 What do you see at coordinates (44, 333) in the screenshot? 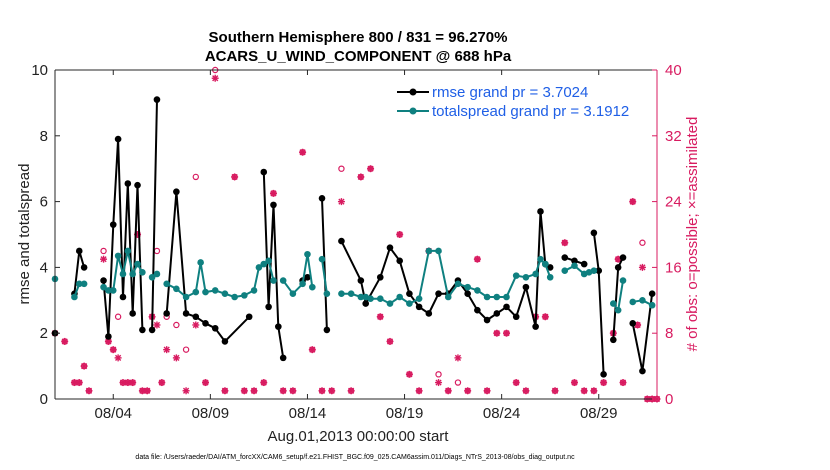
I see `y-tick-label: 2` at bounding box center [44, 333].